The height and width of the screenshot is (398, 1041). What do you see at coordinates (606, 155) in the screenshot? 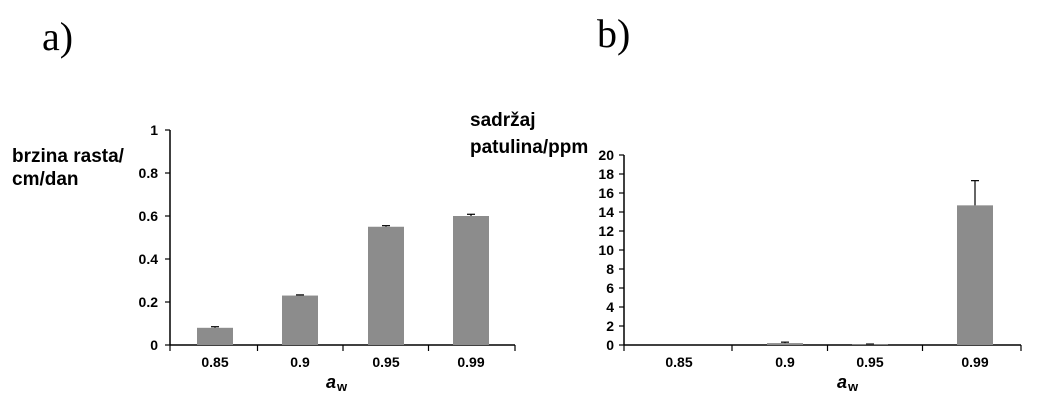
I see `y-tick-label: 20` at bounding box center [606, 155].